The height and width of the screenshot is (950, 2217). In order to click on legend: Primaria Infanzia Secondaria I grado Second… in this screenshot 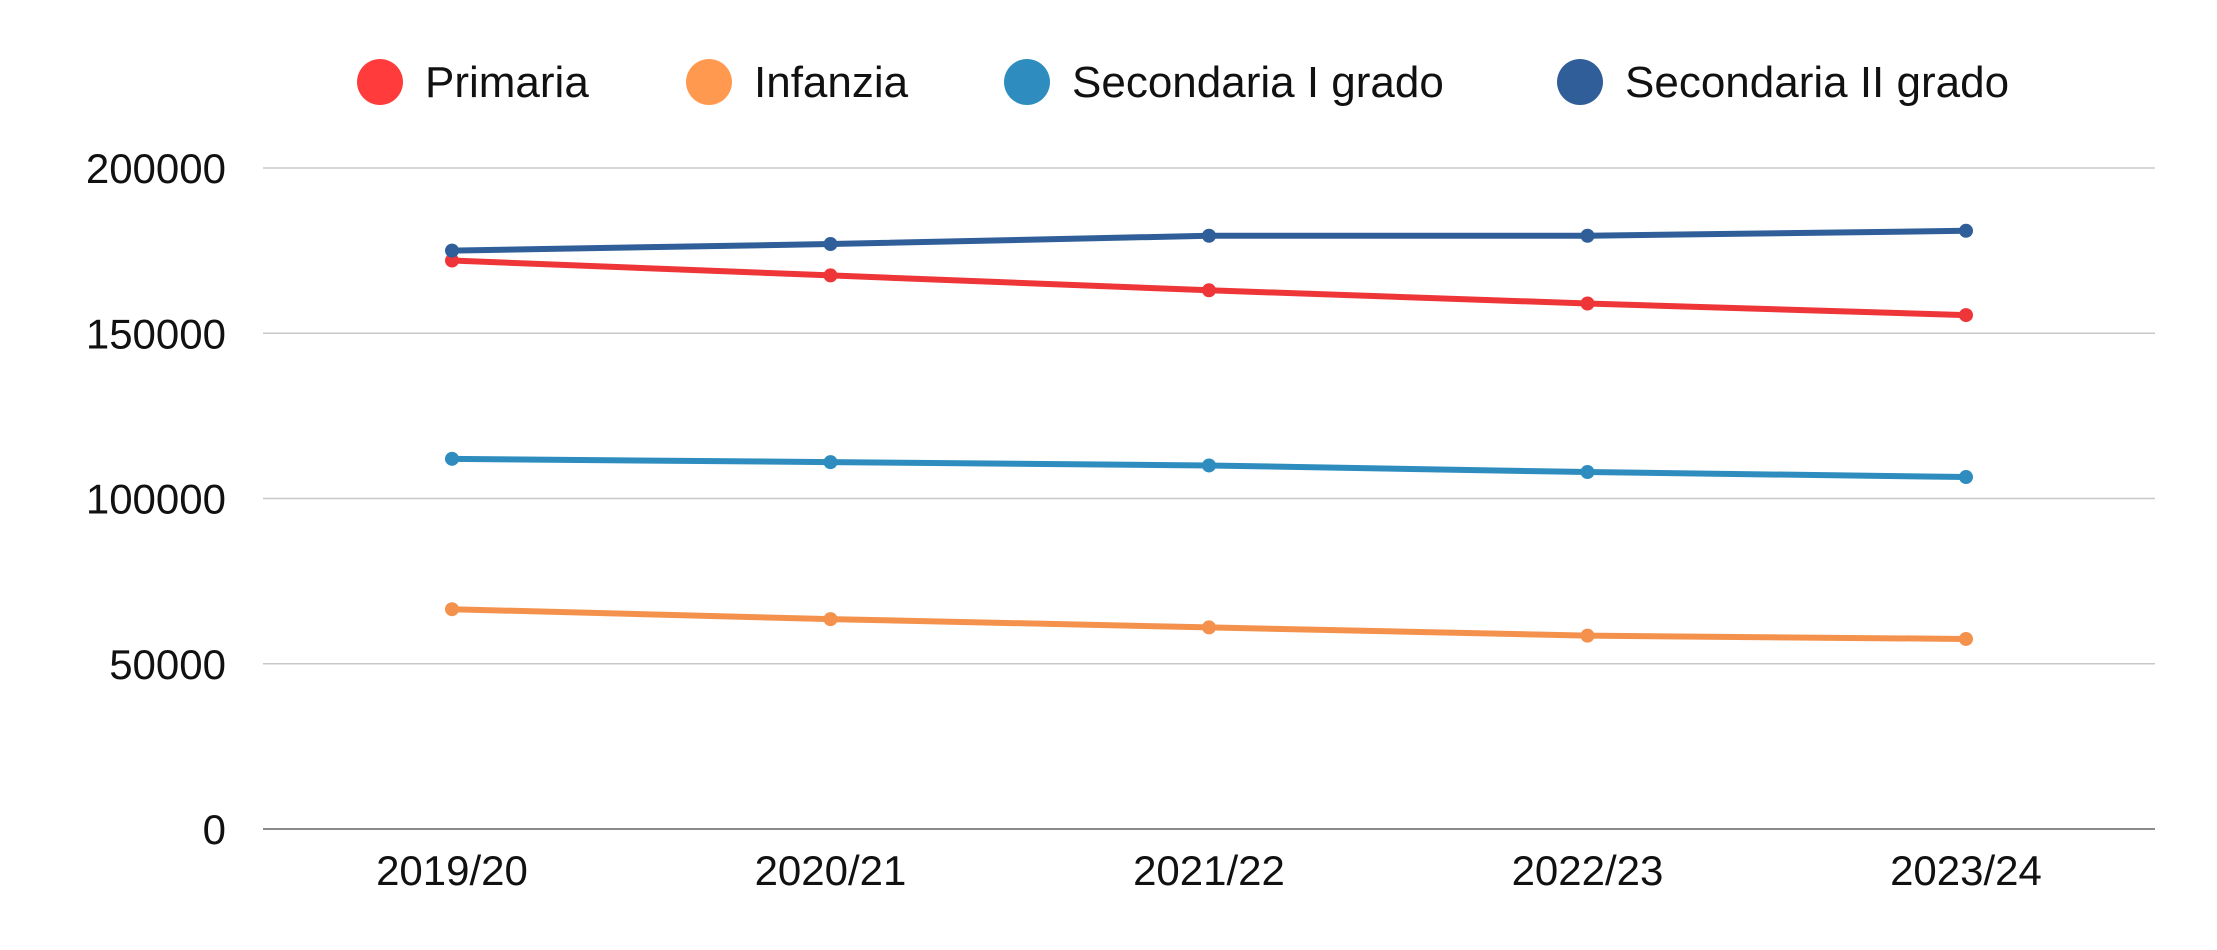, I will do `click(1183, 82)`.